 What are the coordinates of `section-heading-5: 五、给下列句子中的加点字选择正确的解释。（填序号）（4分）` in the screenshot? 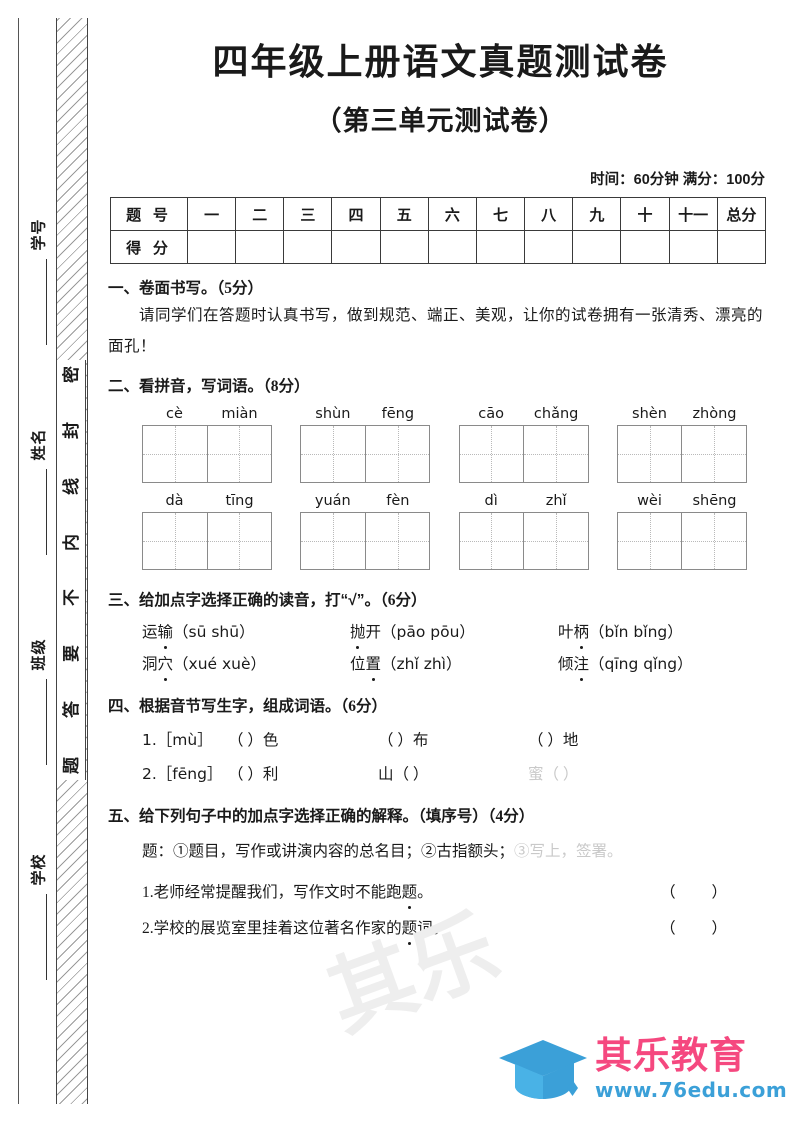 It's located at (440, 815).